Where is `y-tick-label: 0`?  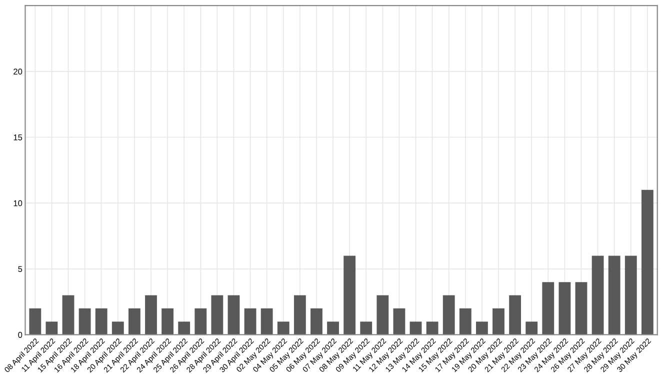 y-tick-label: 0 is located at coordinates (20, 335).